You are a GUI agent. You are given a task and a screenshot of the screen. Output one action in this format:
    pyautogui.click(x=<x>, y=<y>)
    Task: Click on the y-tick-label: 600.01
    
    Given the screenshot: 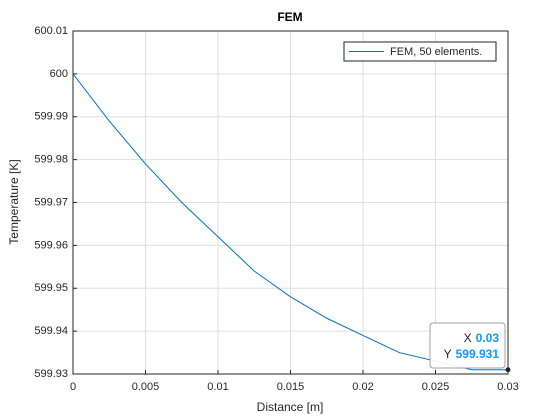 What is the action you would take?
    pyautogui.click(x=51, y=31)
    